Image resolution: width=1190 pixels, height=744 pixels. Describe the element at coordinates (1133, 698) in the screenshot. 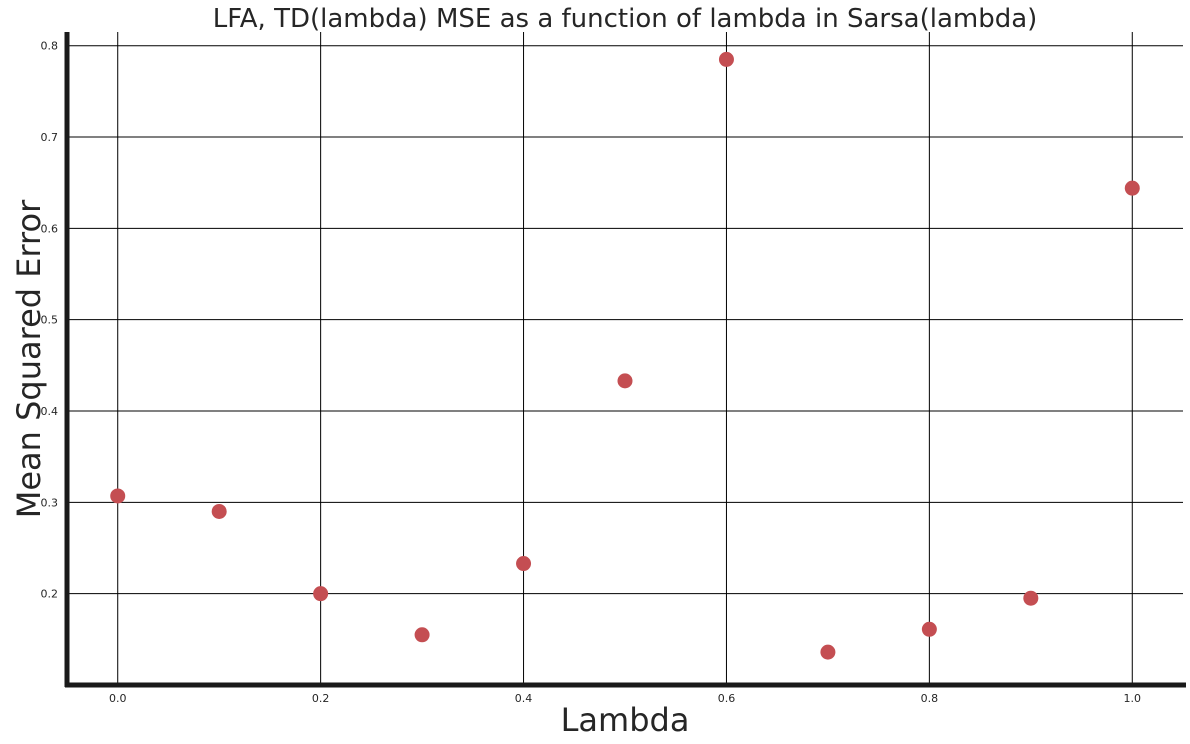

I see `x-tick-label: 1.0` at that location.